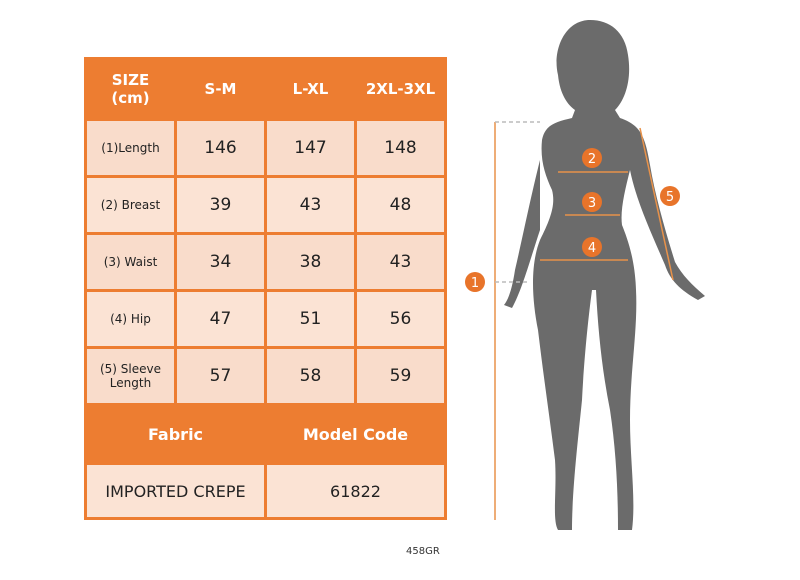 This screenshot has width=800, height=580. I want to click on marker-2-label: 2, so click(592, 159).